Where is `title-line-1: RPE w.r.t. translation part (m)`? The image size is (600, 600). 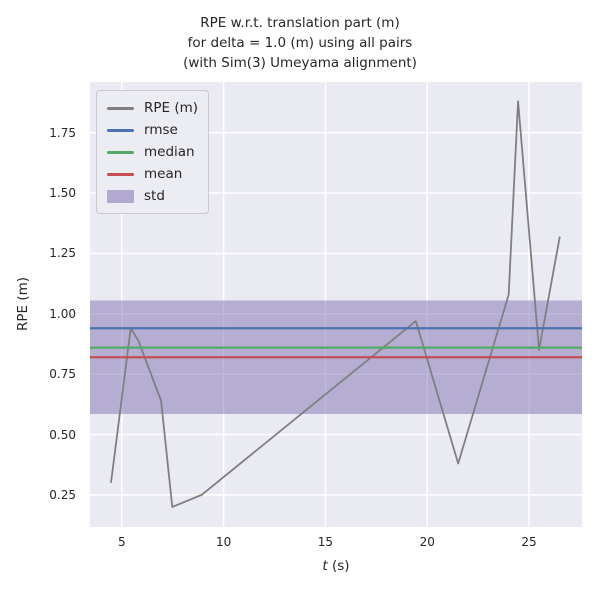 title-line-1: RPE w.r.t. translation part (m) is located at coordinates (300, 23).